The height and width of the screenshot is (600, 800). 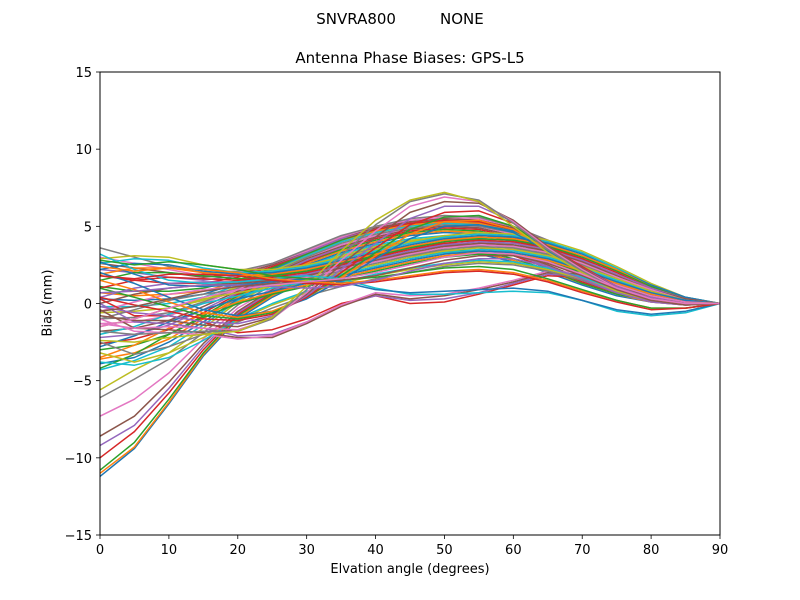 I want to click on chart-title: Antenna Phase Biases: GPS-L5, so click(x=410, y=58).